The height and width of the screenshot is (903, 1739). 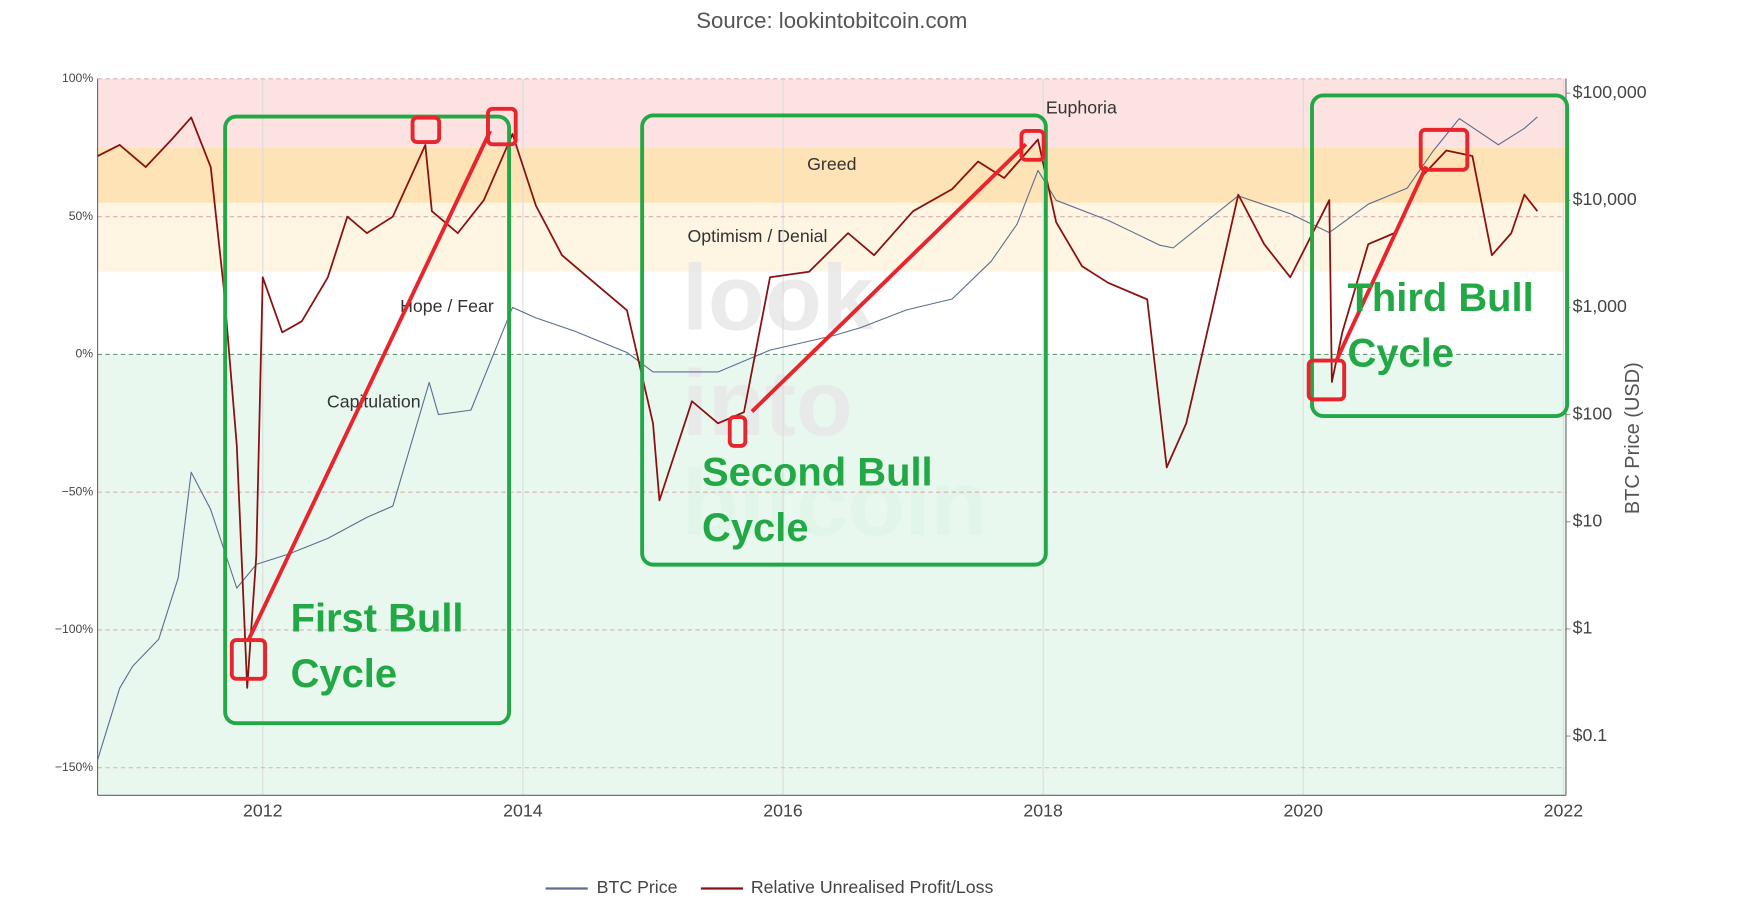 What do you see at coordinates (447, 306) in the screenshot?
I see `zone-label: Hope / Fear` at bounding box center [447, 306].